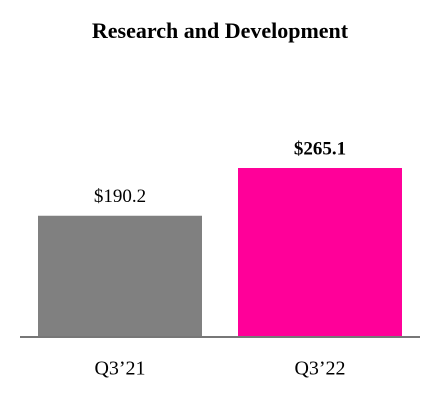 The height and width of the screenshot is (400, 440). What do you see at coordinates (120, 196) in the screenshot?
I see `value-label: $190.2` at bounding box center [120, 196].